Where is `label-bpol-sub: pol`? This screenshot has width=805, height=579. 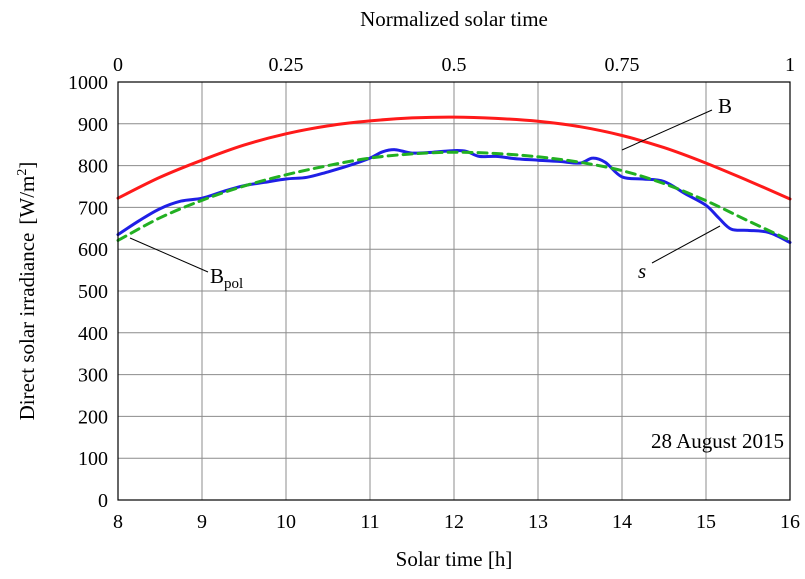 label-bpol-sub: pol is located at coordinates (233, 284).